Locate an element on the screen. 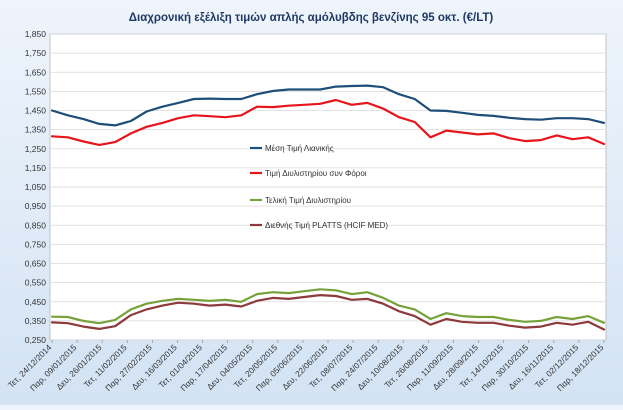  y-tick-label: 1,150 is located at coordinates (36, 168).